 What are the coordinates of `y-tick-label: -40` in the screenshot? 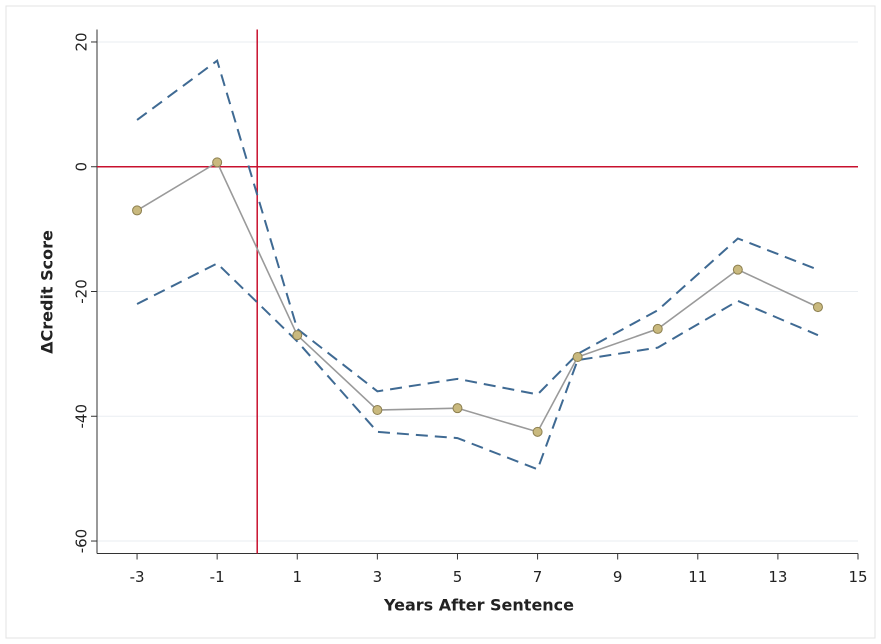 It's located at (82, 416).